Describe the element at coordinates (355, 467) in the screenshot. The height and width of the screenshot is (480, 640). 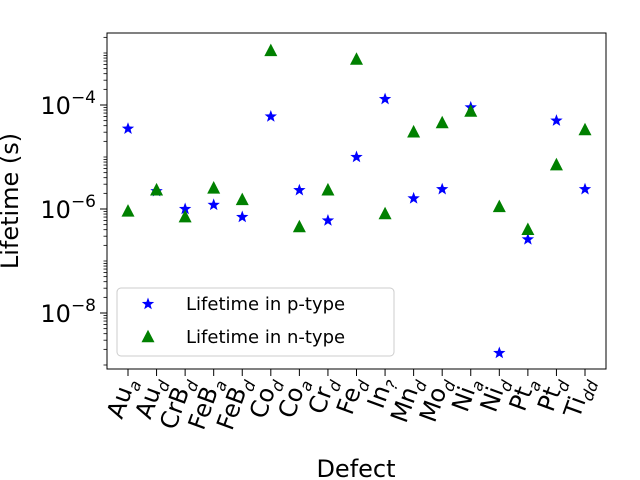
I see `x-axis-title: Defect` at that location.